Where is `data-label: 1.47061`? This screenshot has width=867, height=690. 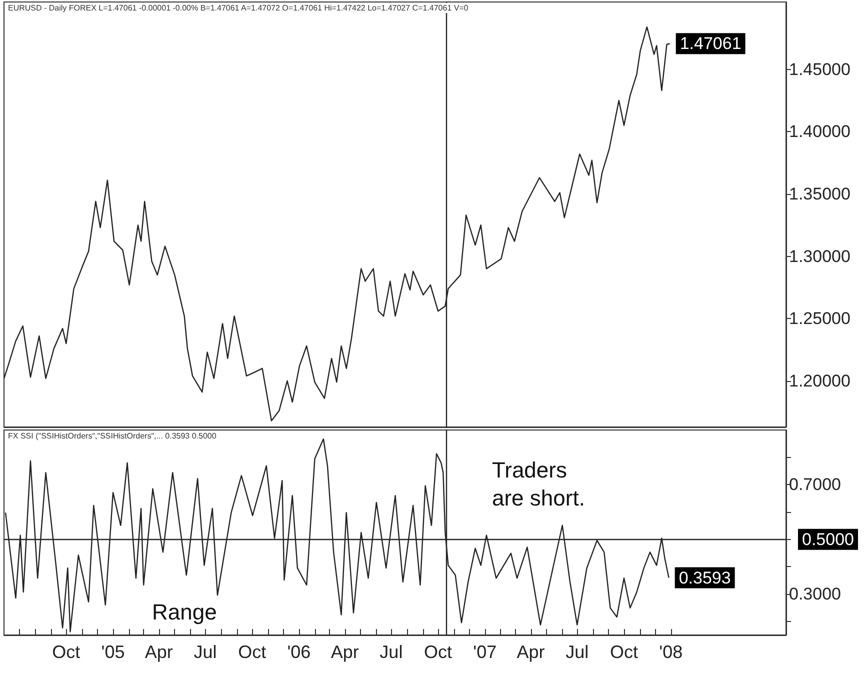
data-label: 1.47061 is located at coordinates (711, 44).